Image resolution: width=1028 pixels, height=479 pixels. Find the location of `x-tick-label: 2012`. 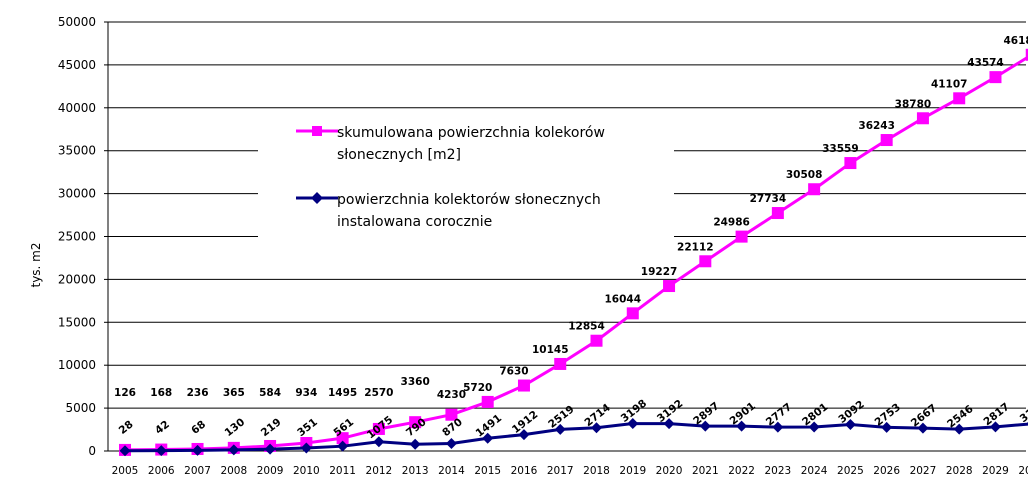

x-tick-label: 2012 is located at coordinates (379, 471).